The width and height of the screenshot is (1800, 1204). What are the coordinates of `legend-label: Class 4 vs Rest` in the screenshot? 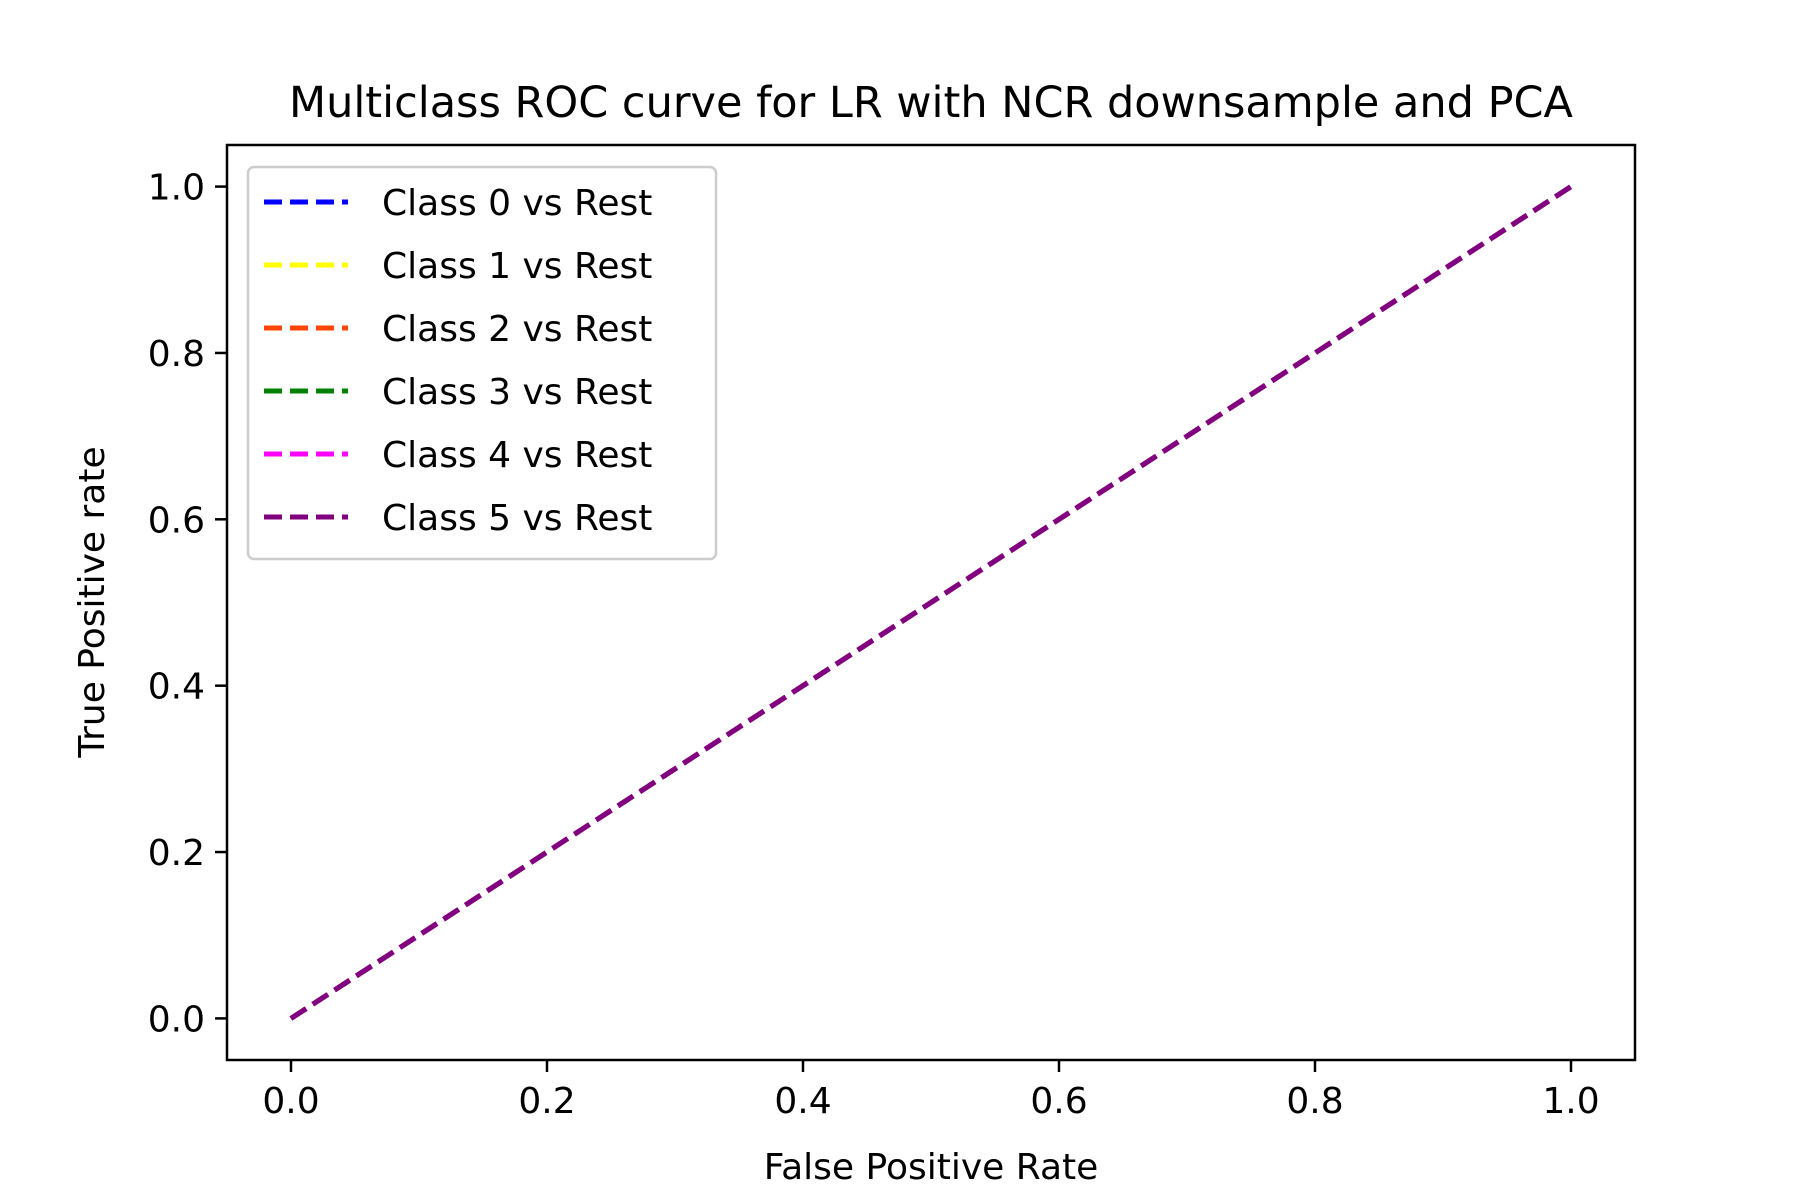 It's located at (517, 455).